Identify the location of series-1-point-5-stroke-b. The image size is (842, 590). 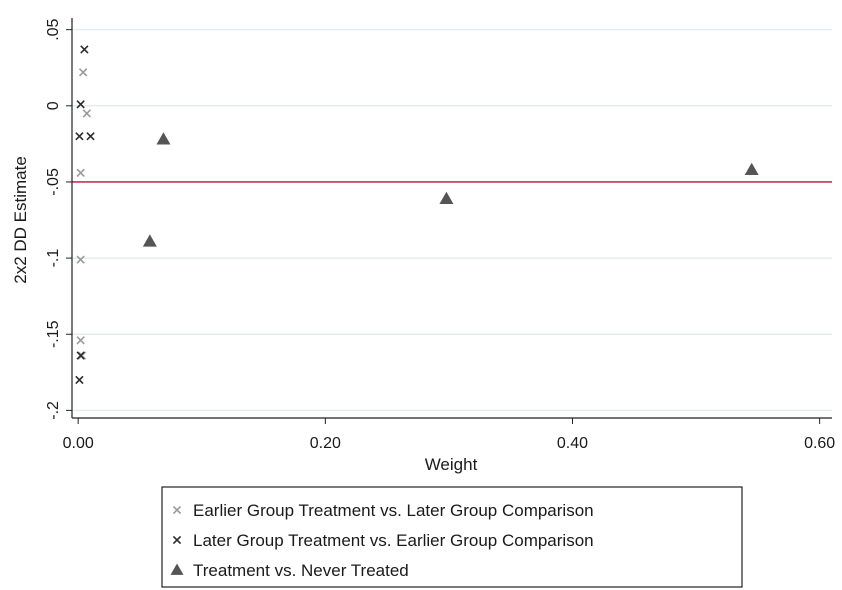
(79, 380).